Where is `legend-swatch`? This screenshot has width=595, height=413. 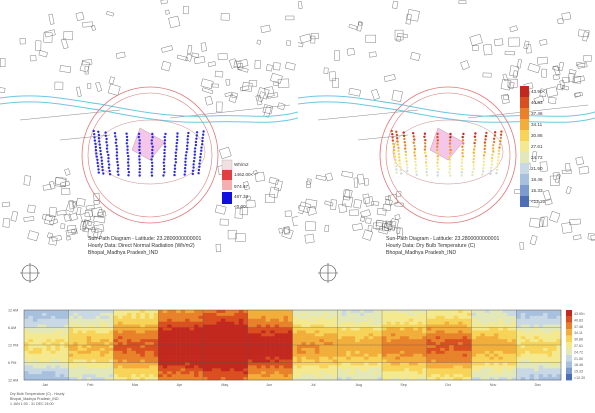
legend-swatch is located at coordinates (569, 370).